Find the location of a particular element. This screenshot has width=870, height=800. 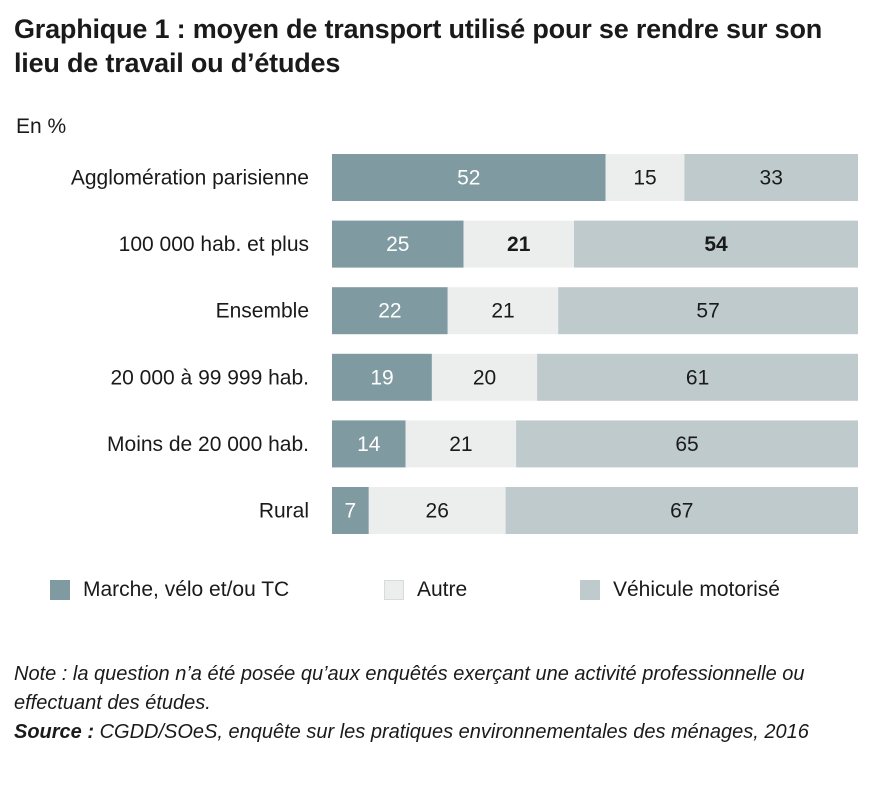

data-label-marche: 52 is located at coordinates (468, 178).